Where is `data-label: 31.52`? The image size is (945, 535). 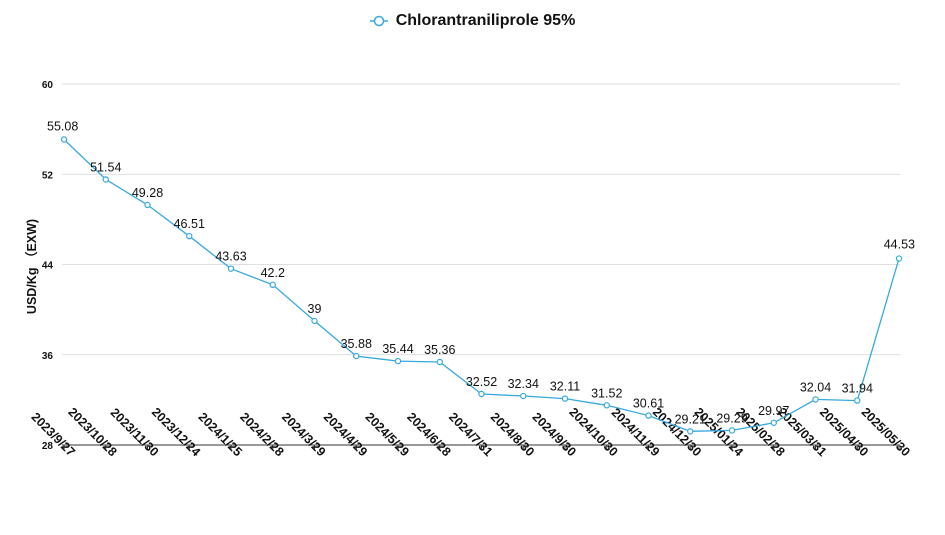
data-label: 31.52 is located at coordinates (606, 393).